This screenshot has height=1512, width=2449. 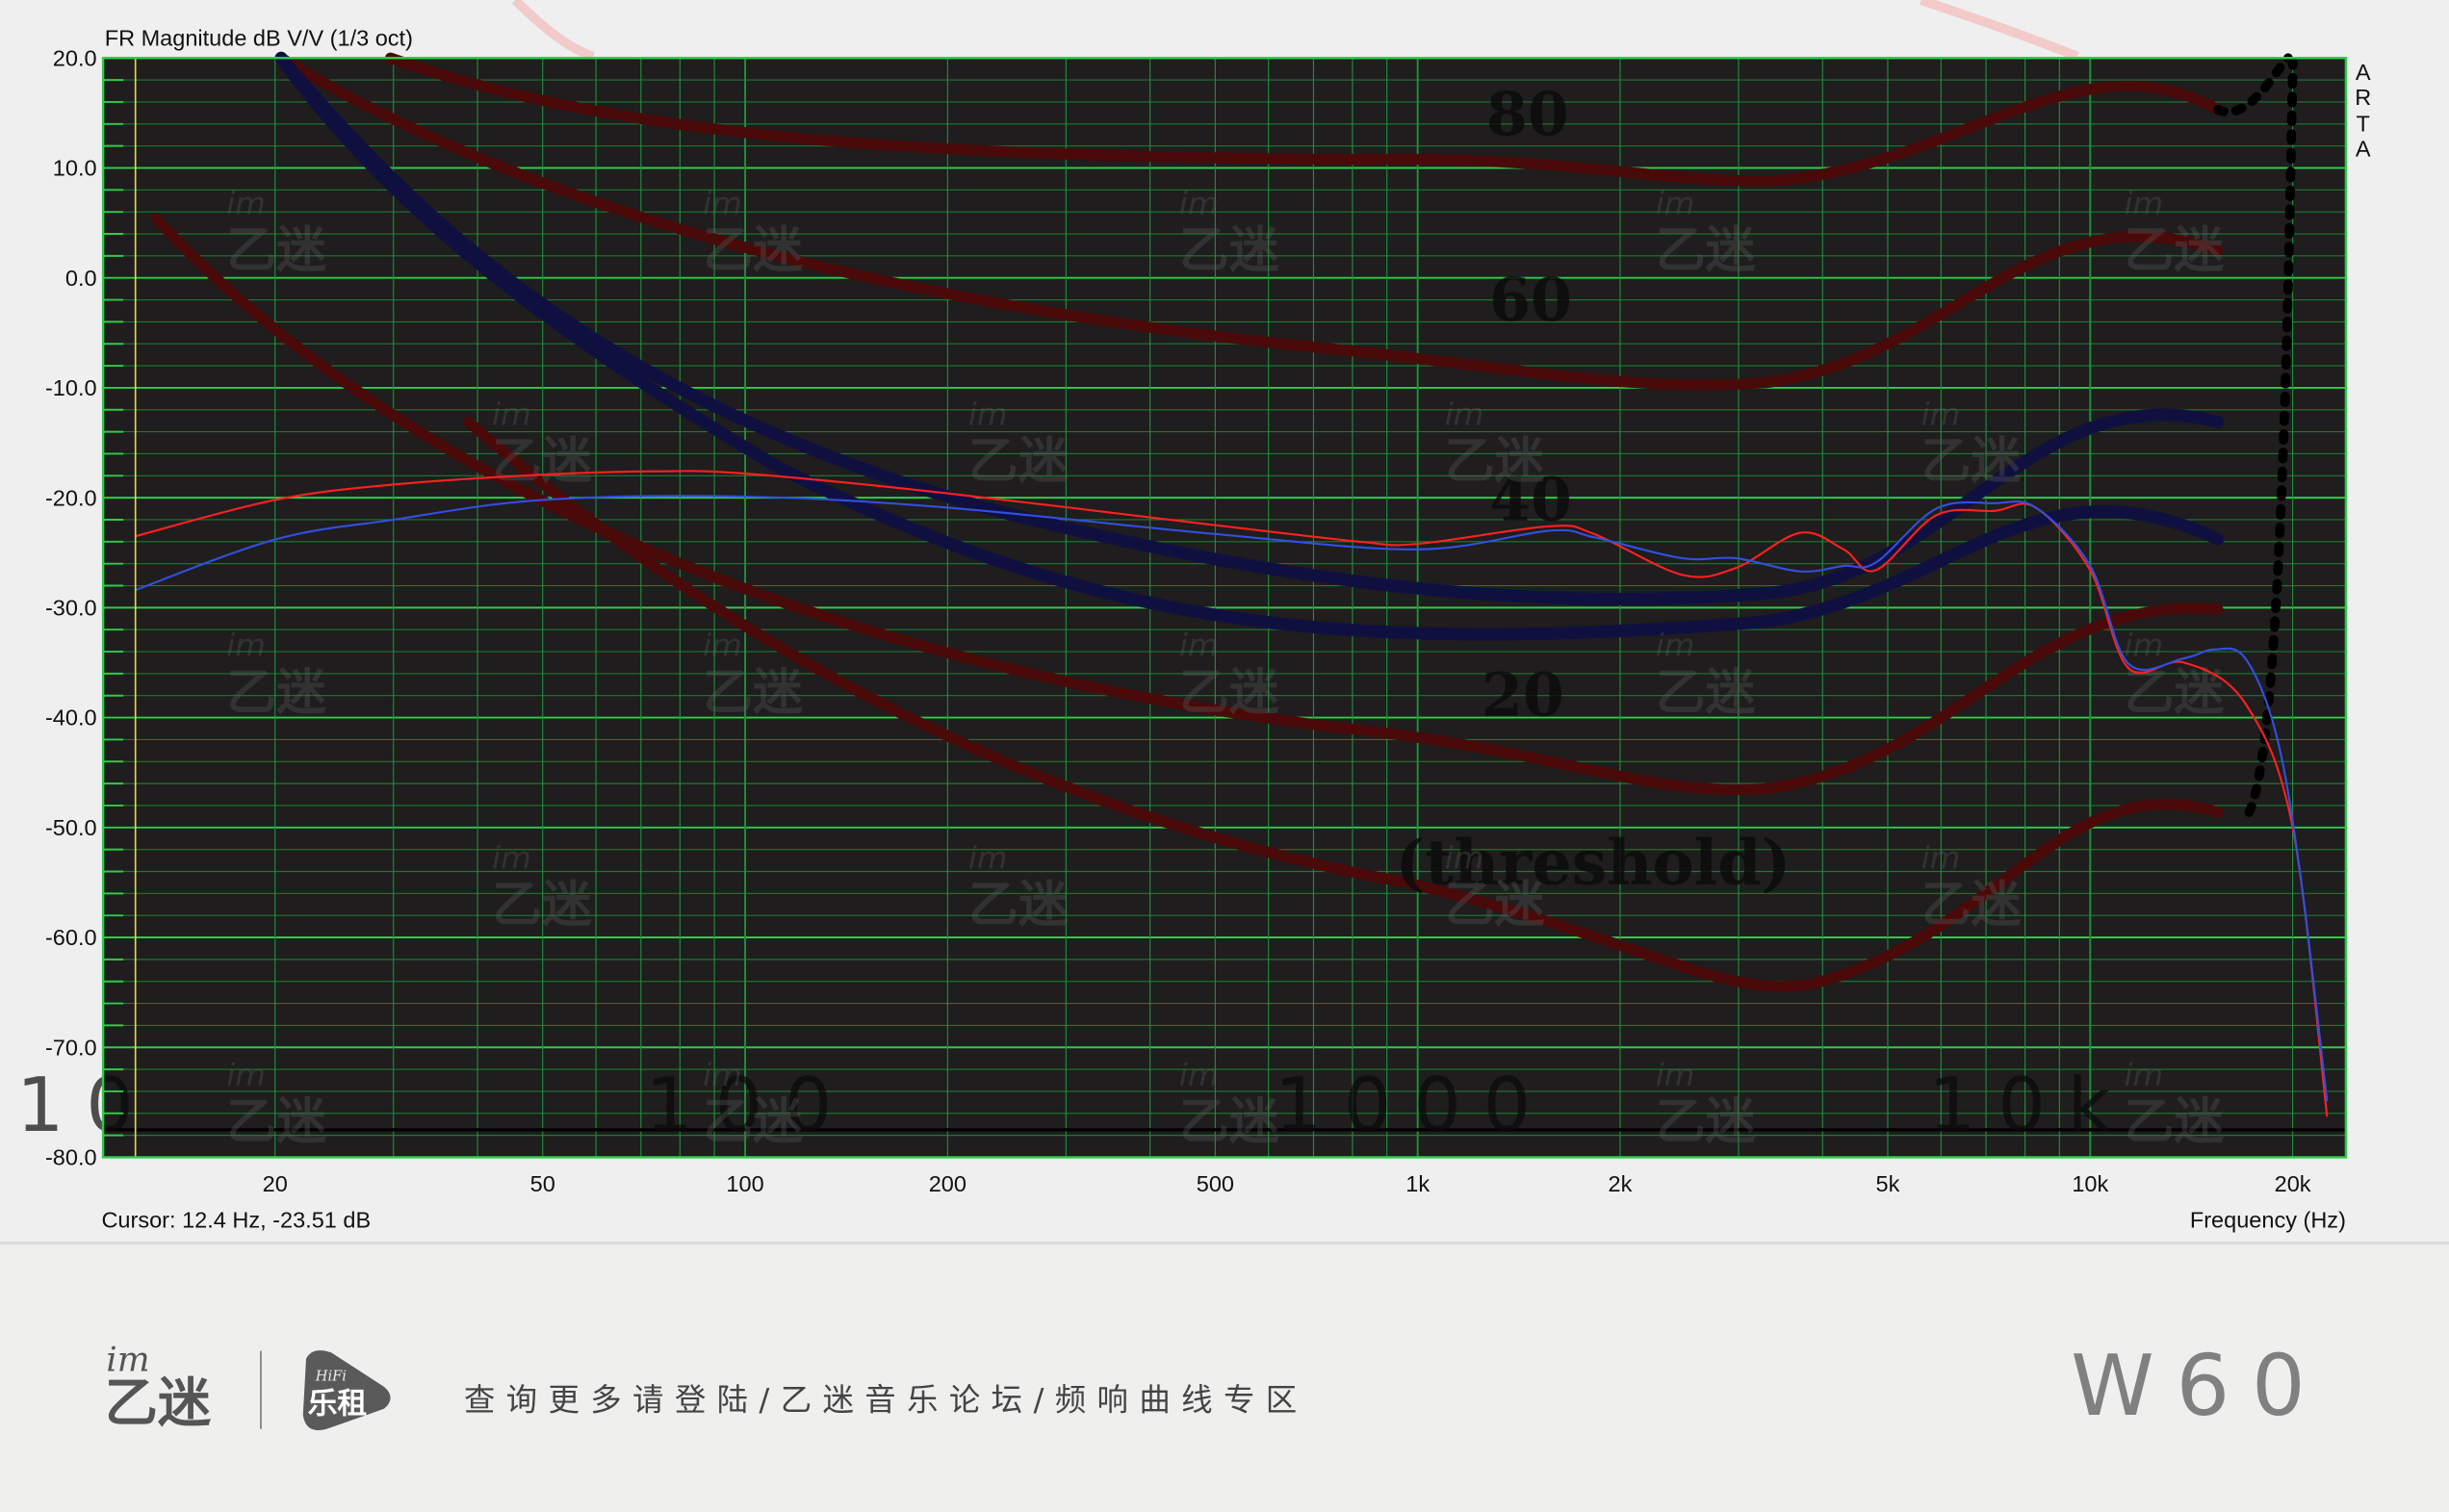 I want to click on y-tick-label: -40.0, so click(x=71, y=717).